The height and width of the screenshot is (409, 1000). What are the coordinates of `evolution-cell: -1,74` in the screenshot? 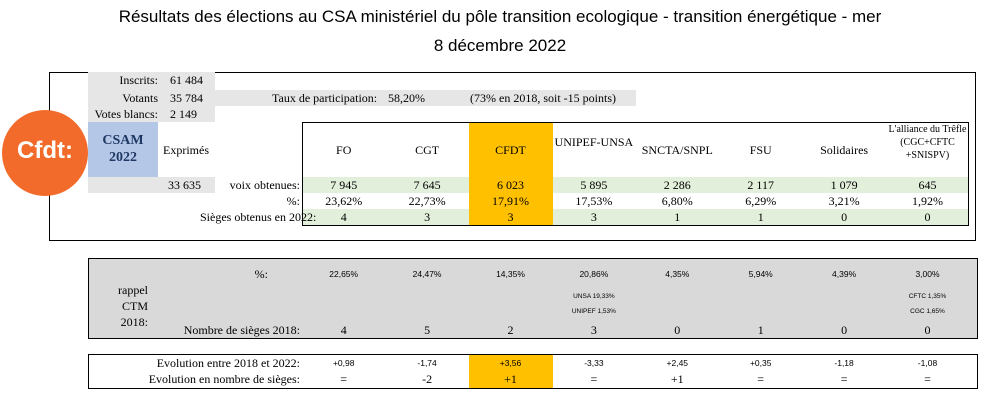 It's located at (427, 363).